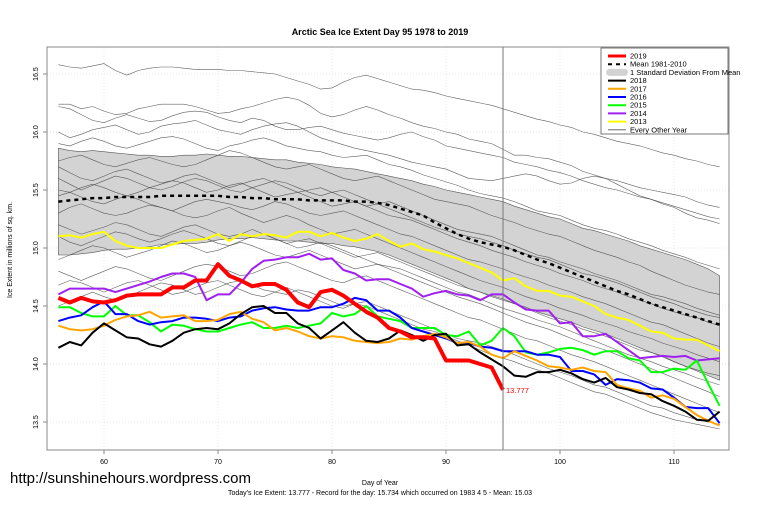  What do you see at coordinates (36, 132) in the screenshot?
I see `y-tick-label: 16.0` at bounding box center [36, 132].